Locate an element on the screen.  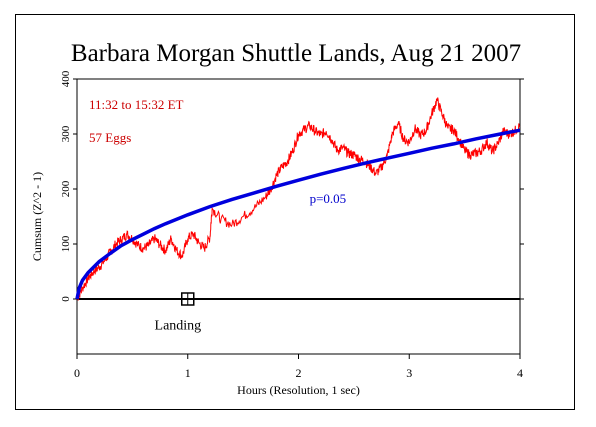
annotation-eggs: 57 Eggs is located at coordinates (110, 137).